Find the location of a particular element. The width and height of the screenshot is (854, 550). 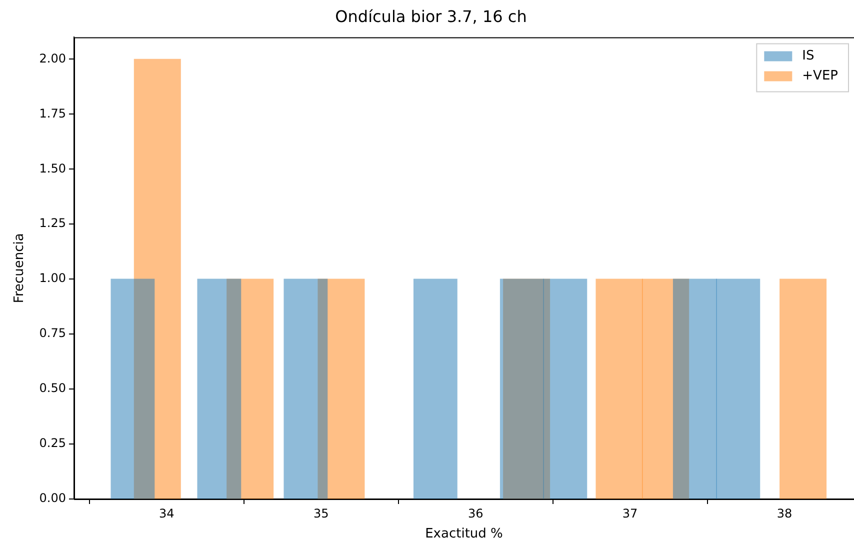

x-axis-title: Exactitud % is located at coordinates (464, 534).